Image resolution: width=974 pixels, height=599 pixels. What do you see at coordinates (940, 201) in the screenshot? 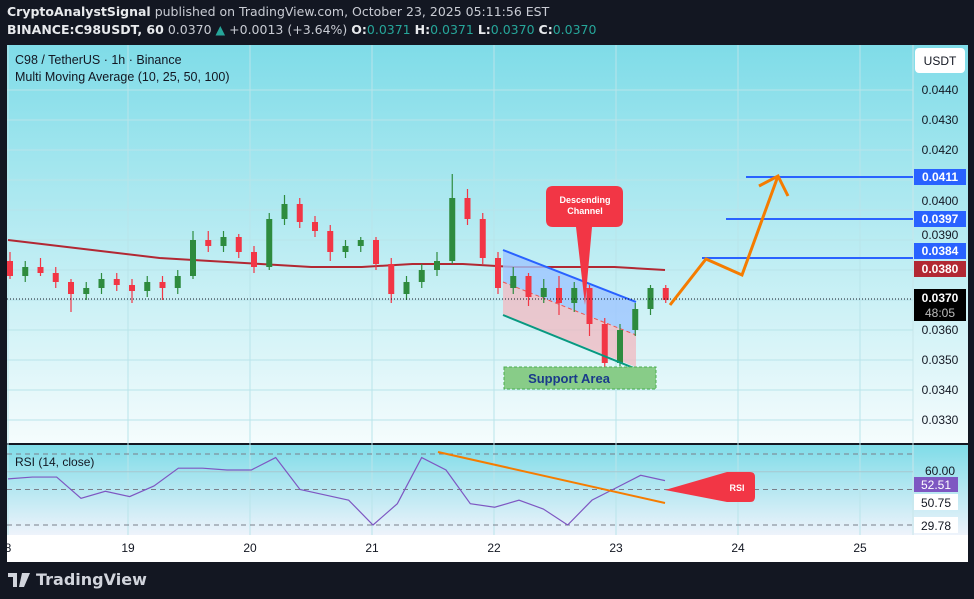
I see `price-tick: 0.0400` at bounding box center [940, 201].